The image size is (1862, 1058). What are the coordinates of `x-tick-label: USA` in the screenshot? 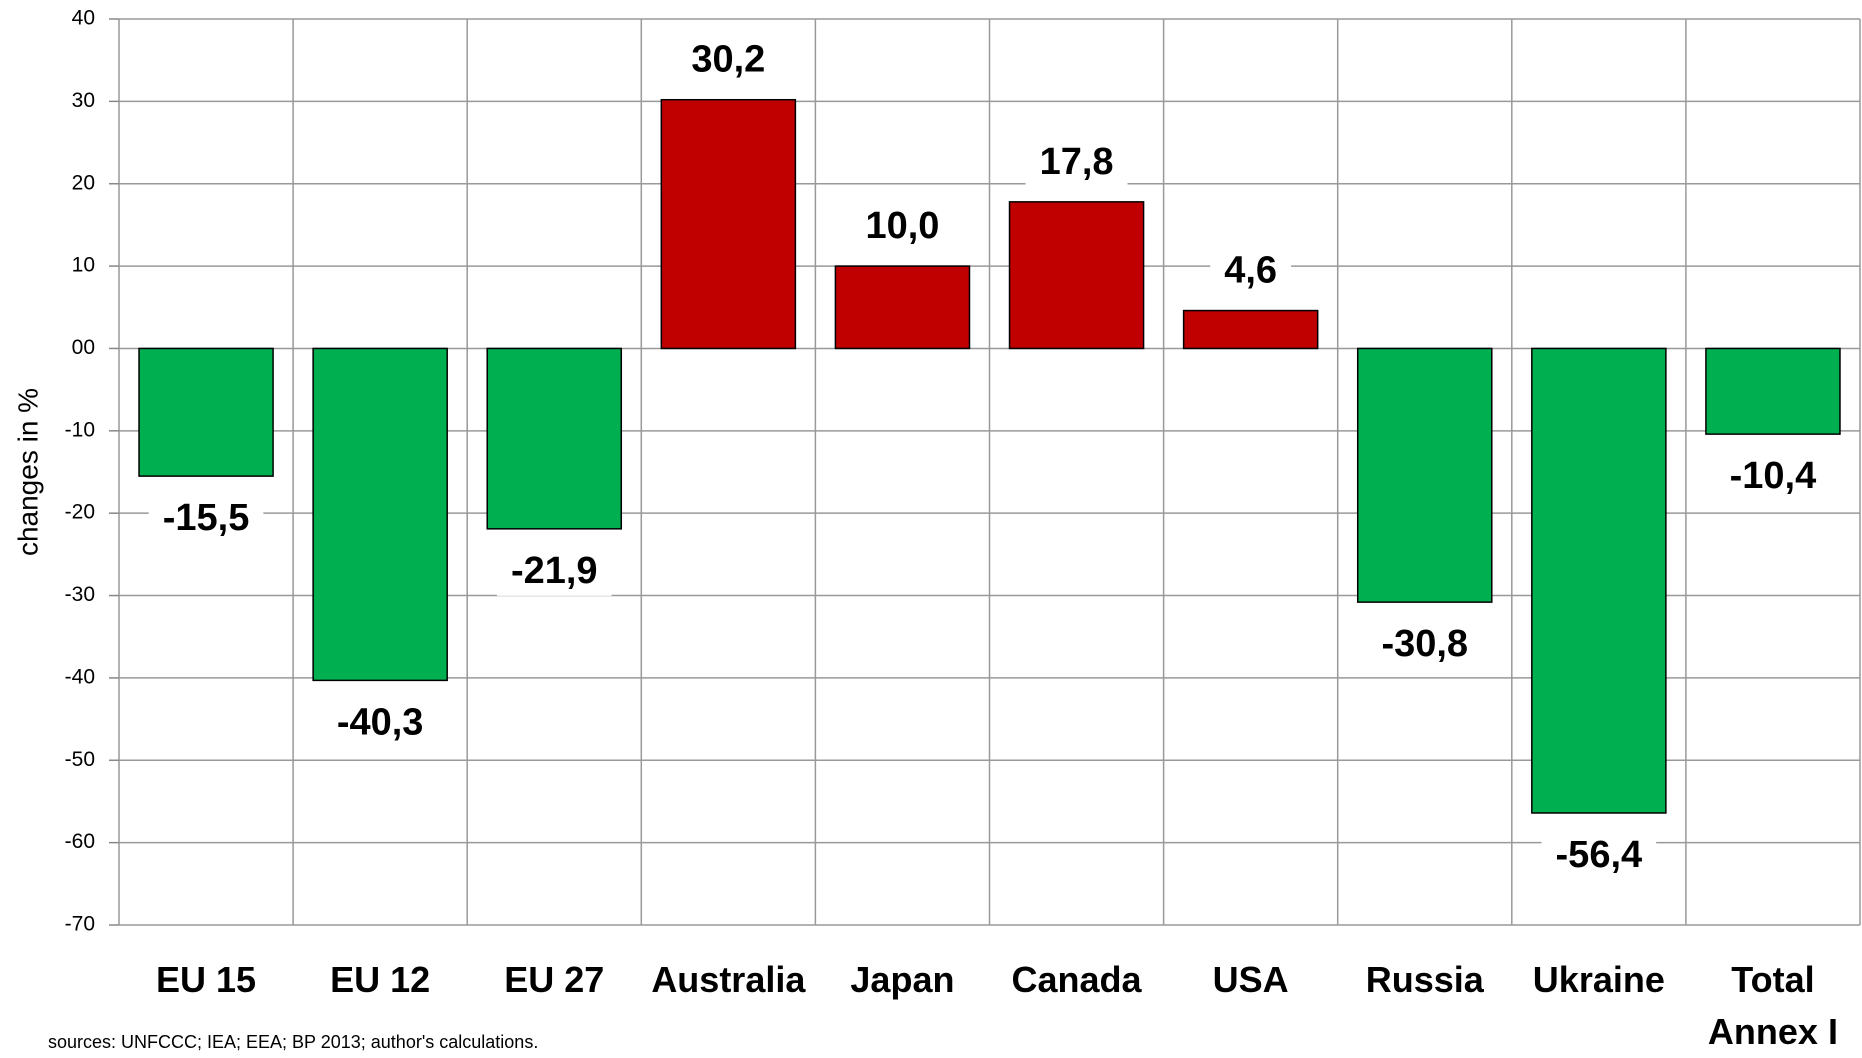 It's located at (1250, 979).